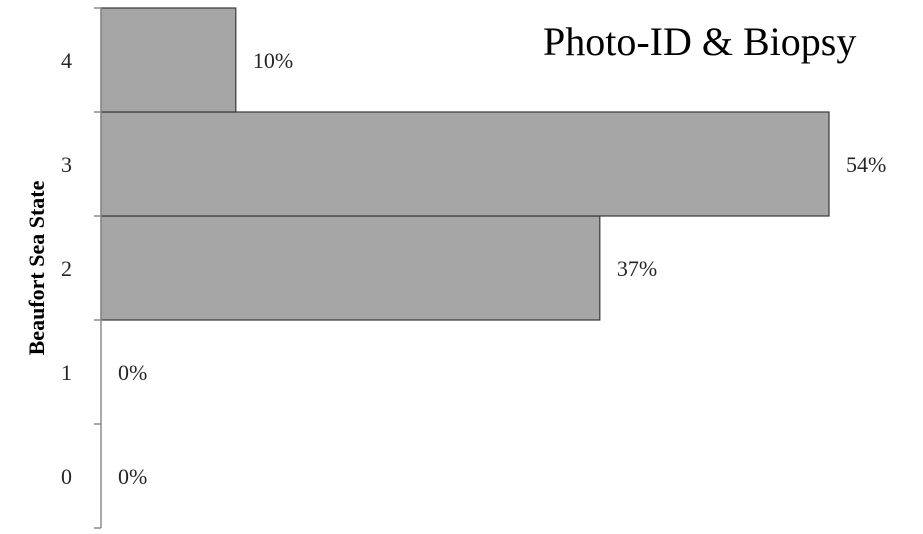 This screenshot has width=923, height=534. Describe the element at coordinates (66, 60) in the screenshot. I see `y-tick-label-4: 4` at that location.